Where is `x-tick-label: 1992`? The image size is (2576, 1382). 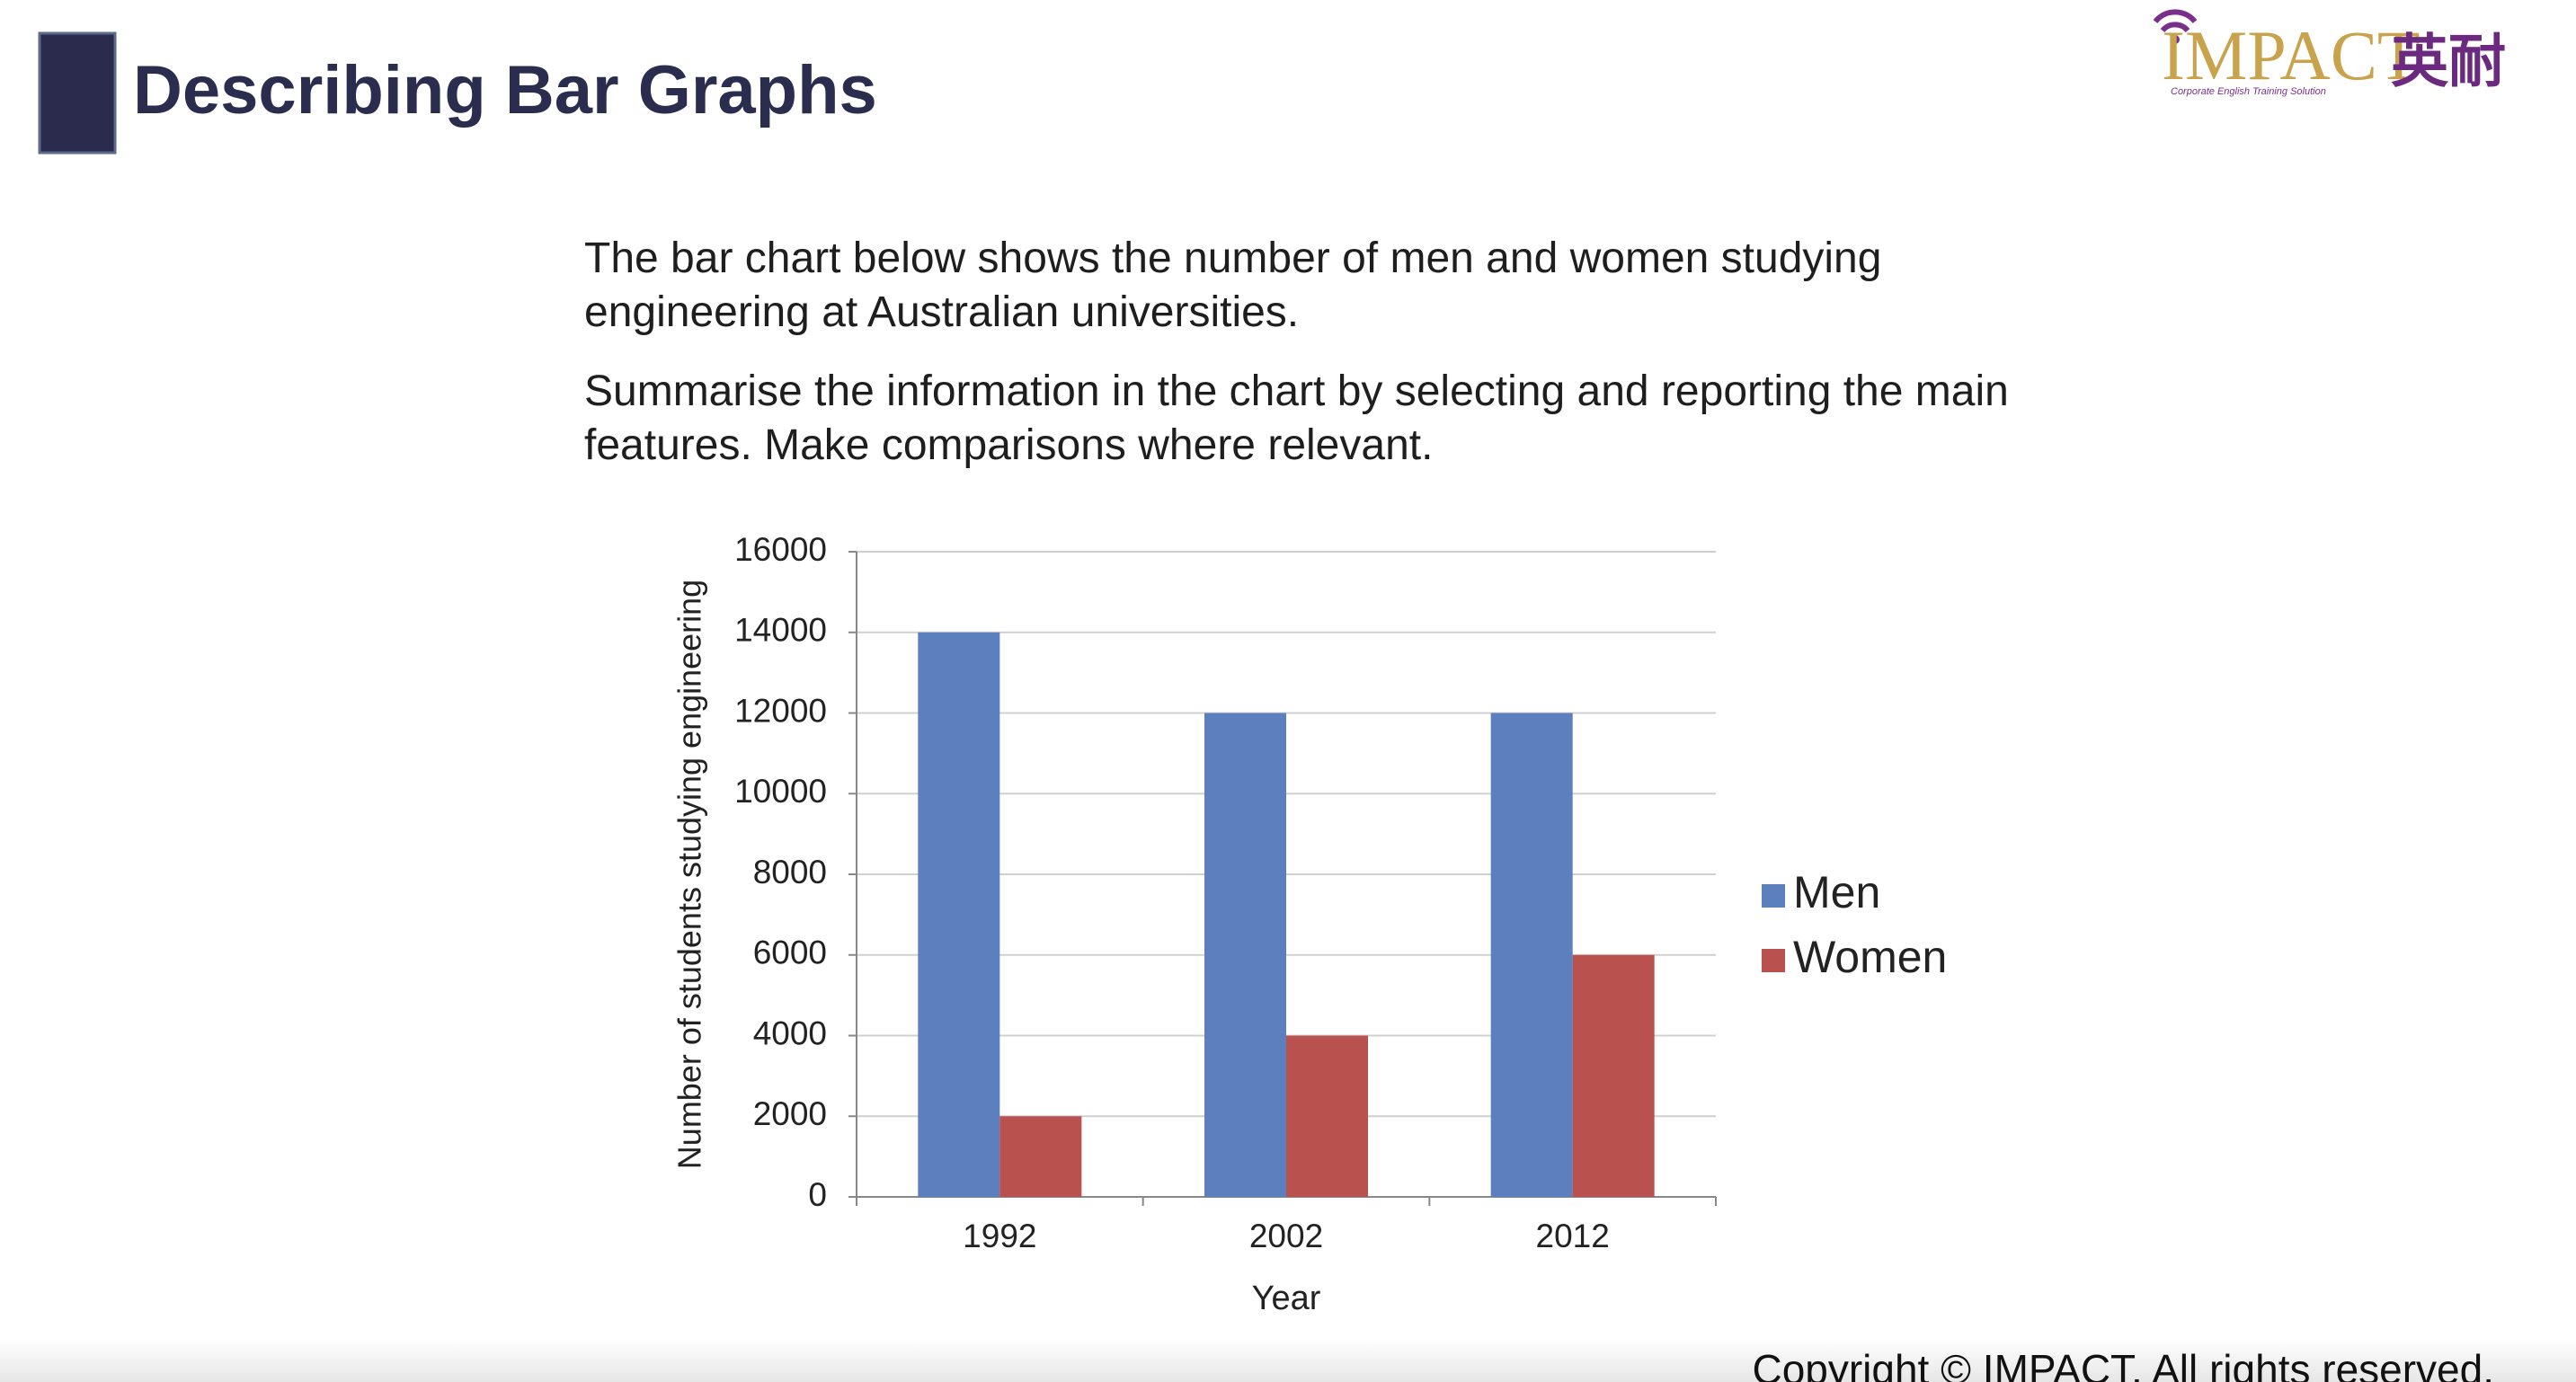 x-tick-label: 1992 is located at coordinates (999, 1236).